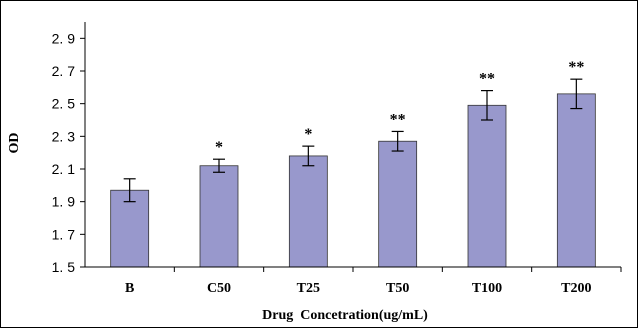 The image size is (638, 328). I want to click on x-category-label: T25, so click(308, 288).